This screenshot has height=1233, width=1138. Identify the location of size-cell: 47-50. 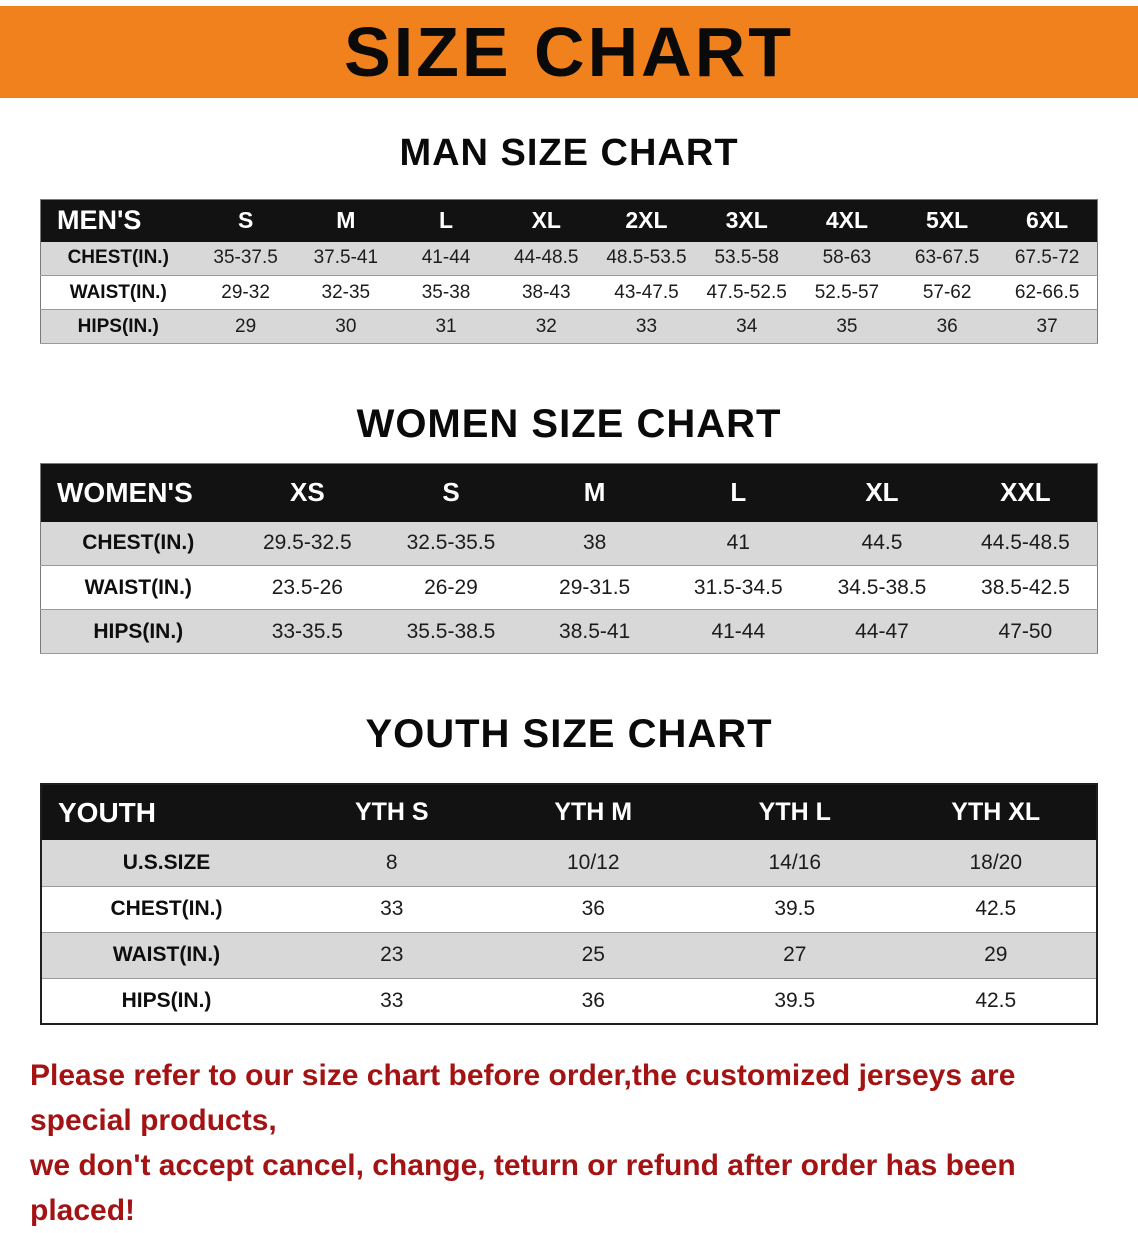
(1025, 631).